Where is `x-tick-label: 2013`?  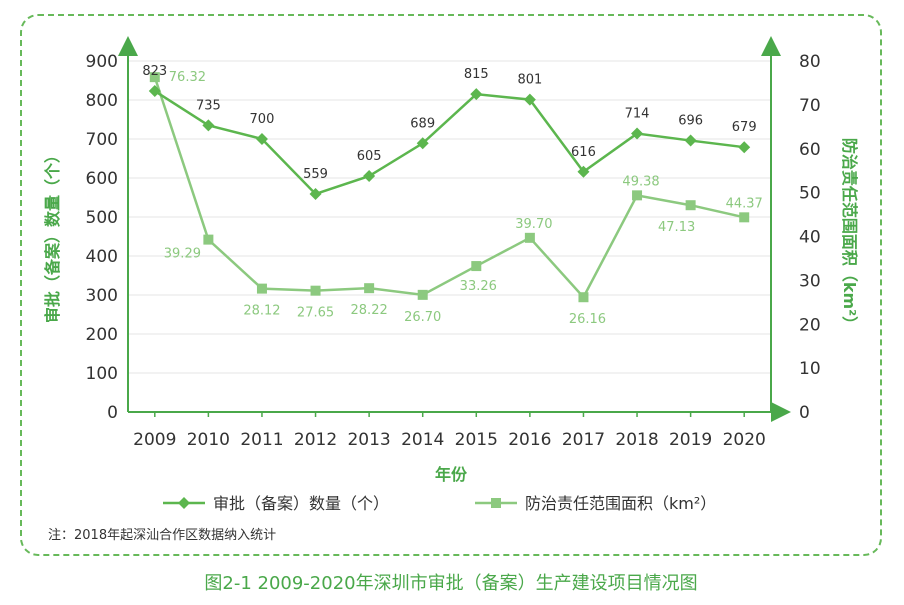
x-tick-label: 2013 is located at coordinates (368, 440).